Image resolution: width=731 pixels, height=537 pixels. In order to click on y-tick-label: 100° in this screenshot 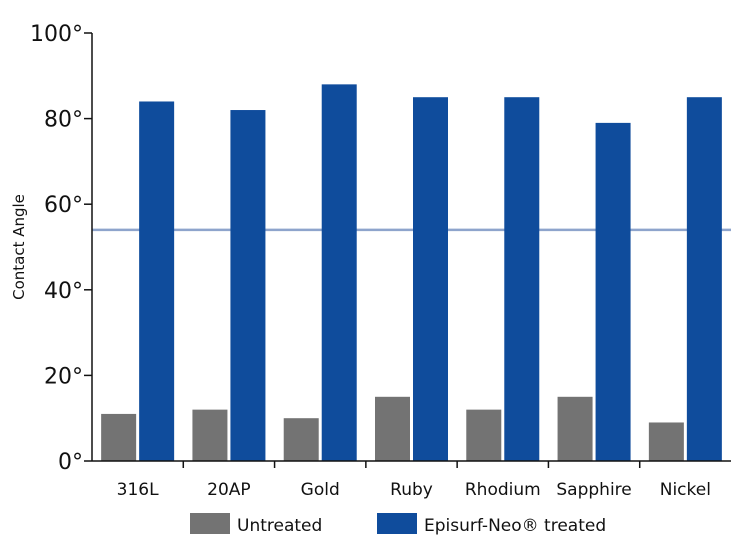, I will do `click(56, 34)`.